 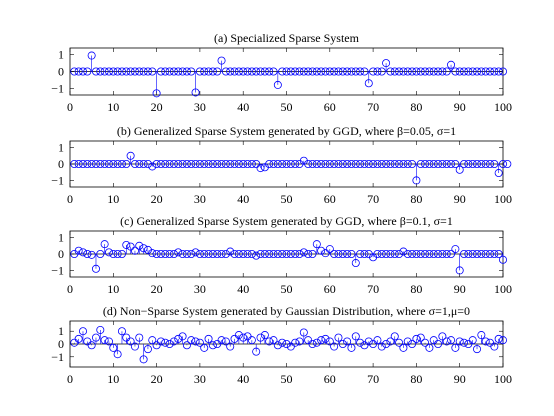 What do you see at coordinates (416, 379) in the screenshot?
I see `x-tick-label: 80` at bounding box center [416, 379].